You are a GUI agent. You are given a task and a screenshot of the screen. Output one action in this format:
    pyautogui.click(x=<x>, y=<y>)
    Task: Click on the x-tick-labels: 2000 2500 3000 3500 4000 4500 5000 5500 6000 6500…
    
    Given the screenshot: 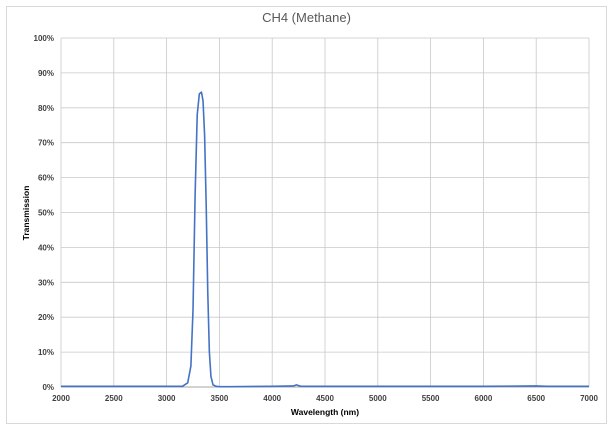 What is the action you would take?
    pyautogui.click(x=325, y=398)
    